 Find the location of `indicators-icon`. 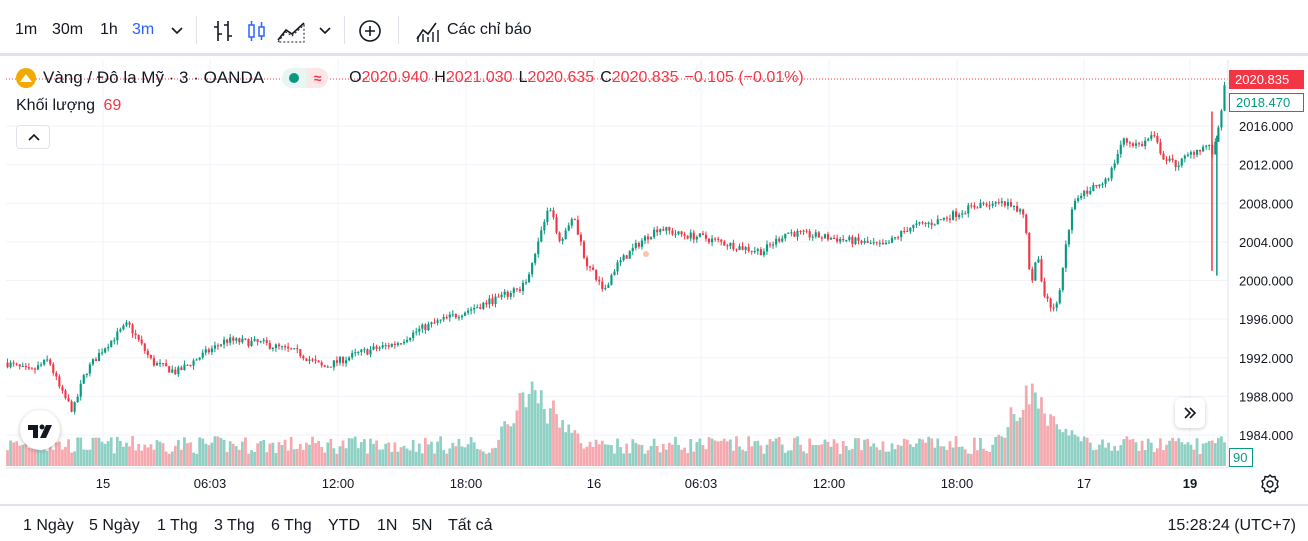

indicators-icon is located at coordinates (427, 31).